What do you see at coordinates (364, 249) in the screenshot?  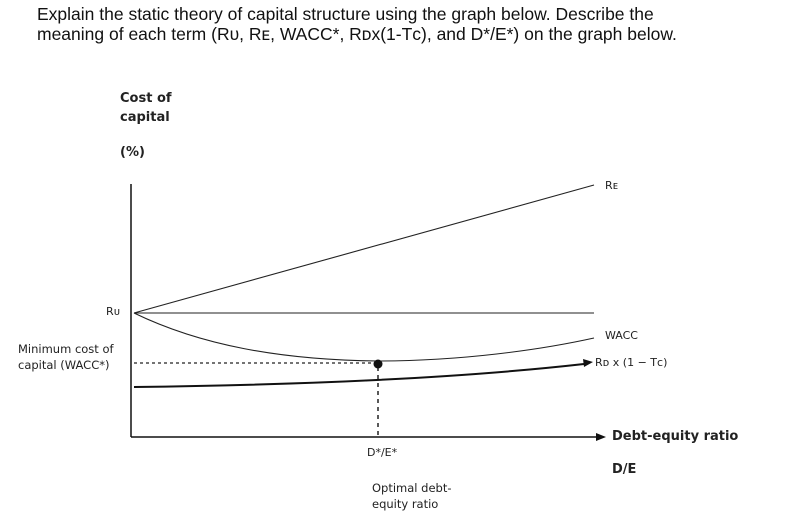 I see `re-line` at bounding box center [364, 249].